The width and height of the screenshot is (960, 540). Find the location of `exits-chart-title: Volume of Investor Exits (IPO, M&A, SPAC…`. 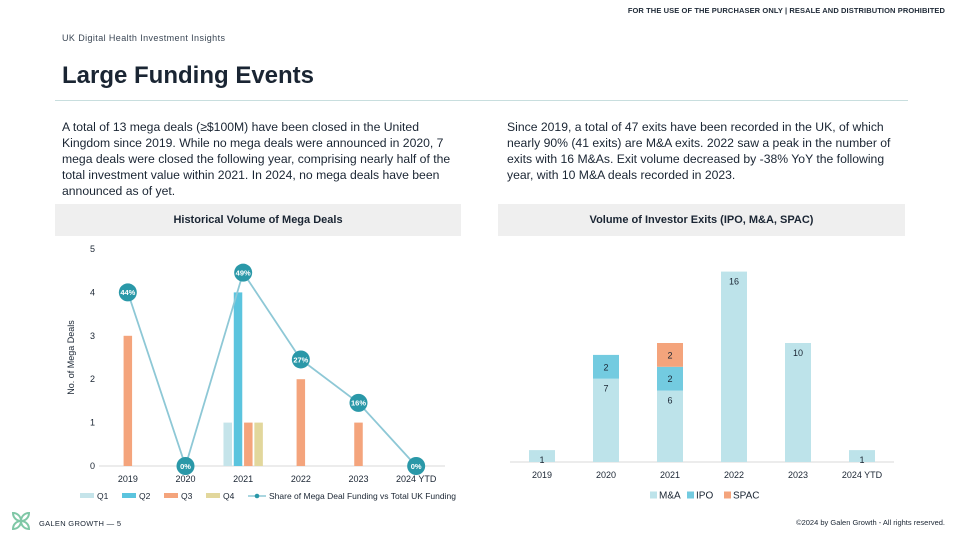

exits-chart-title: Volume of Investor Exits (IPO, M&A, SPAC… is located at coordinates (701, 220).